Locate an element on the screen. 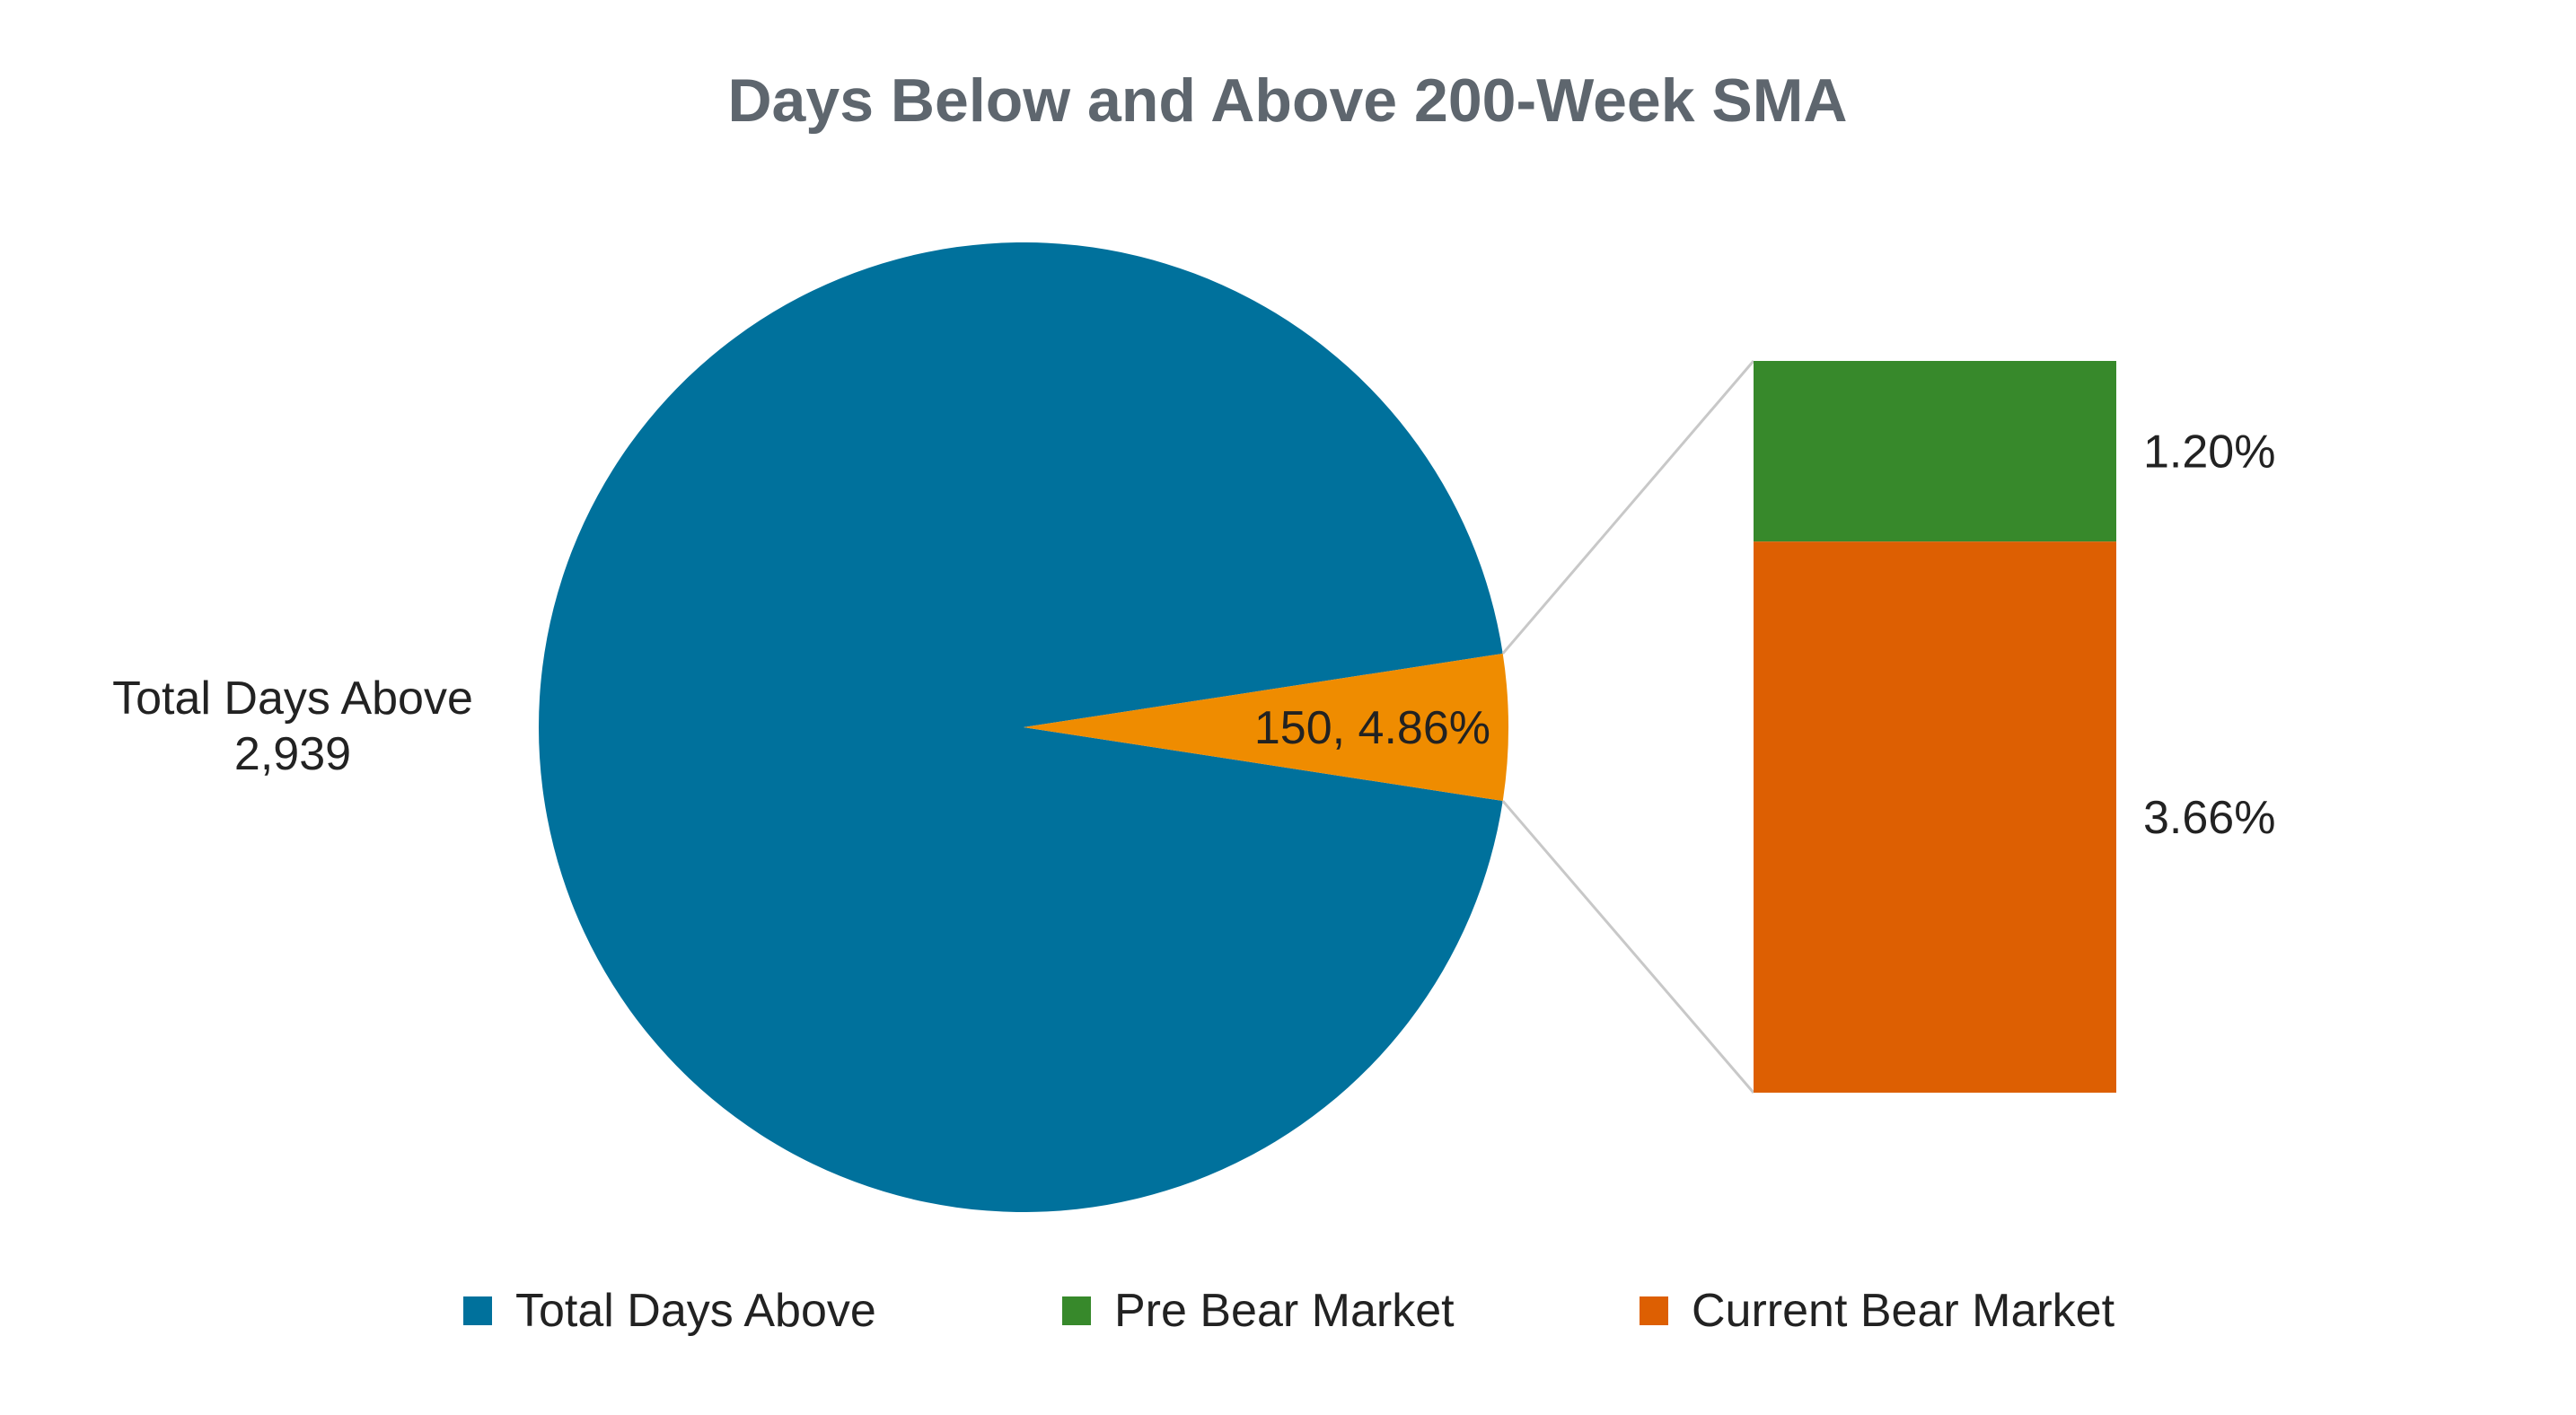 This screenshot has width=2576, height=1415. stacked-bar: 1.20% 3.66% is located at coordinates (2015, 727).